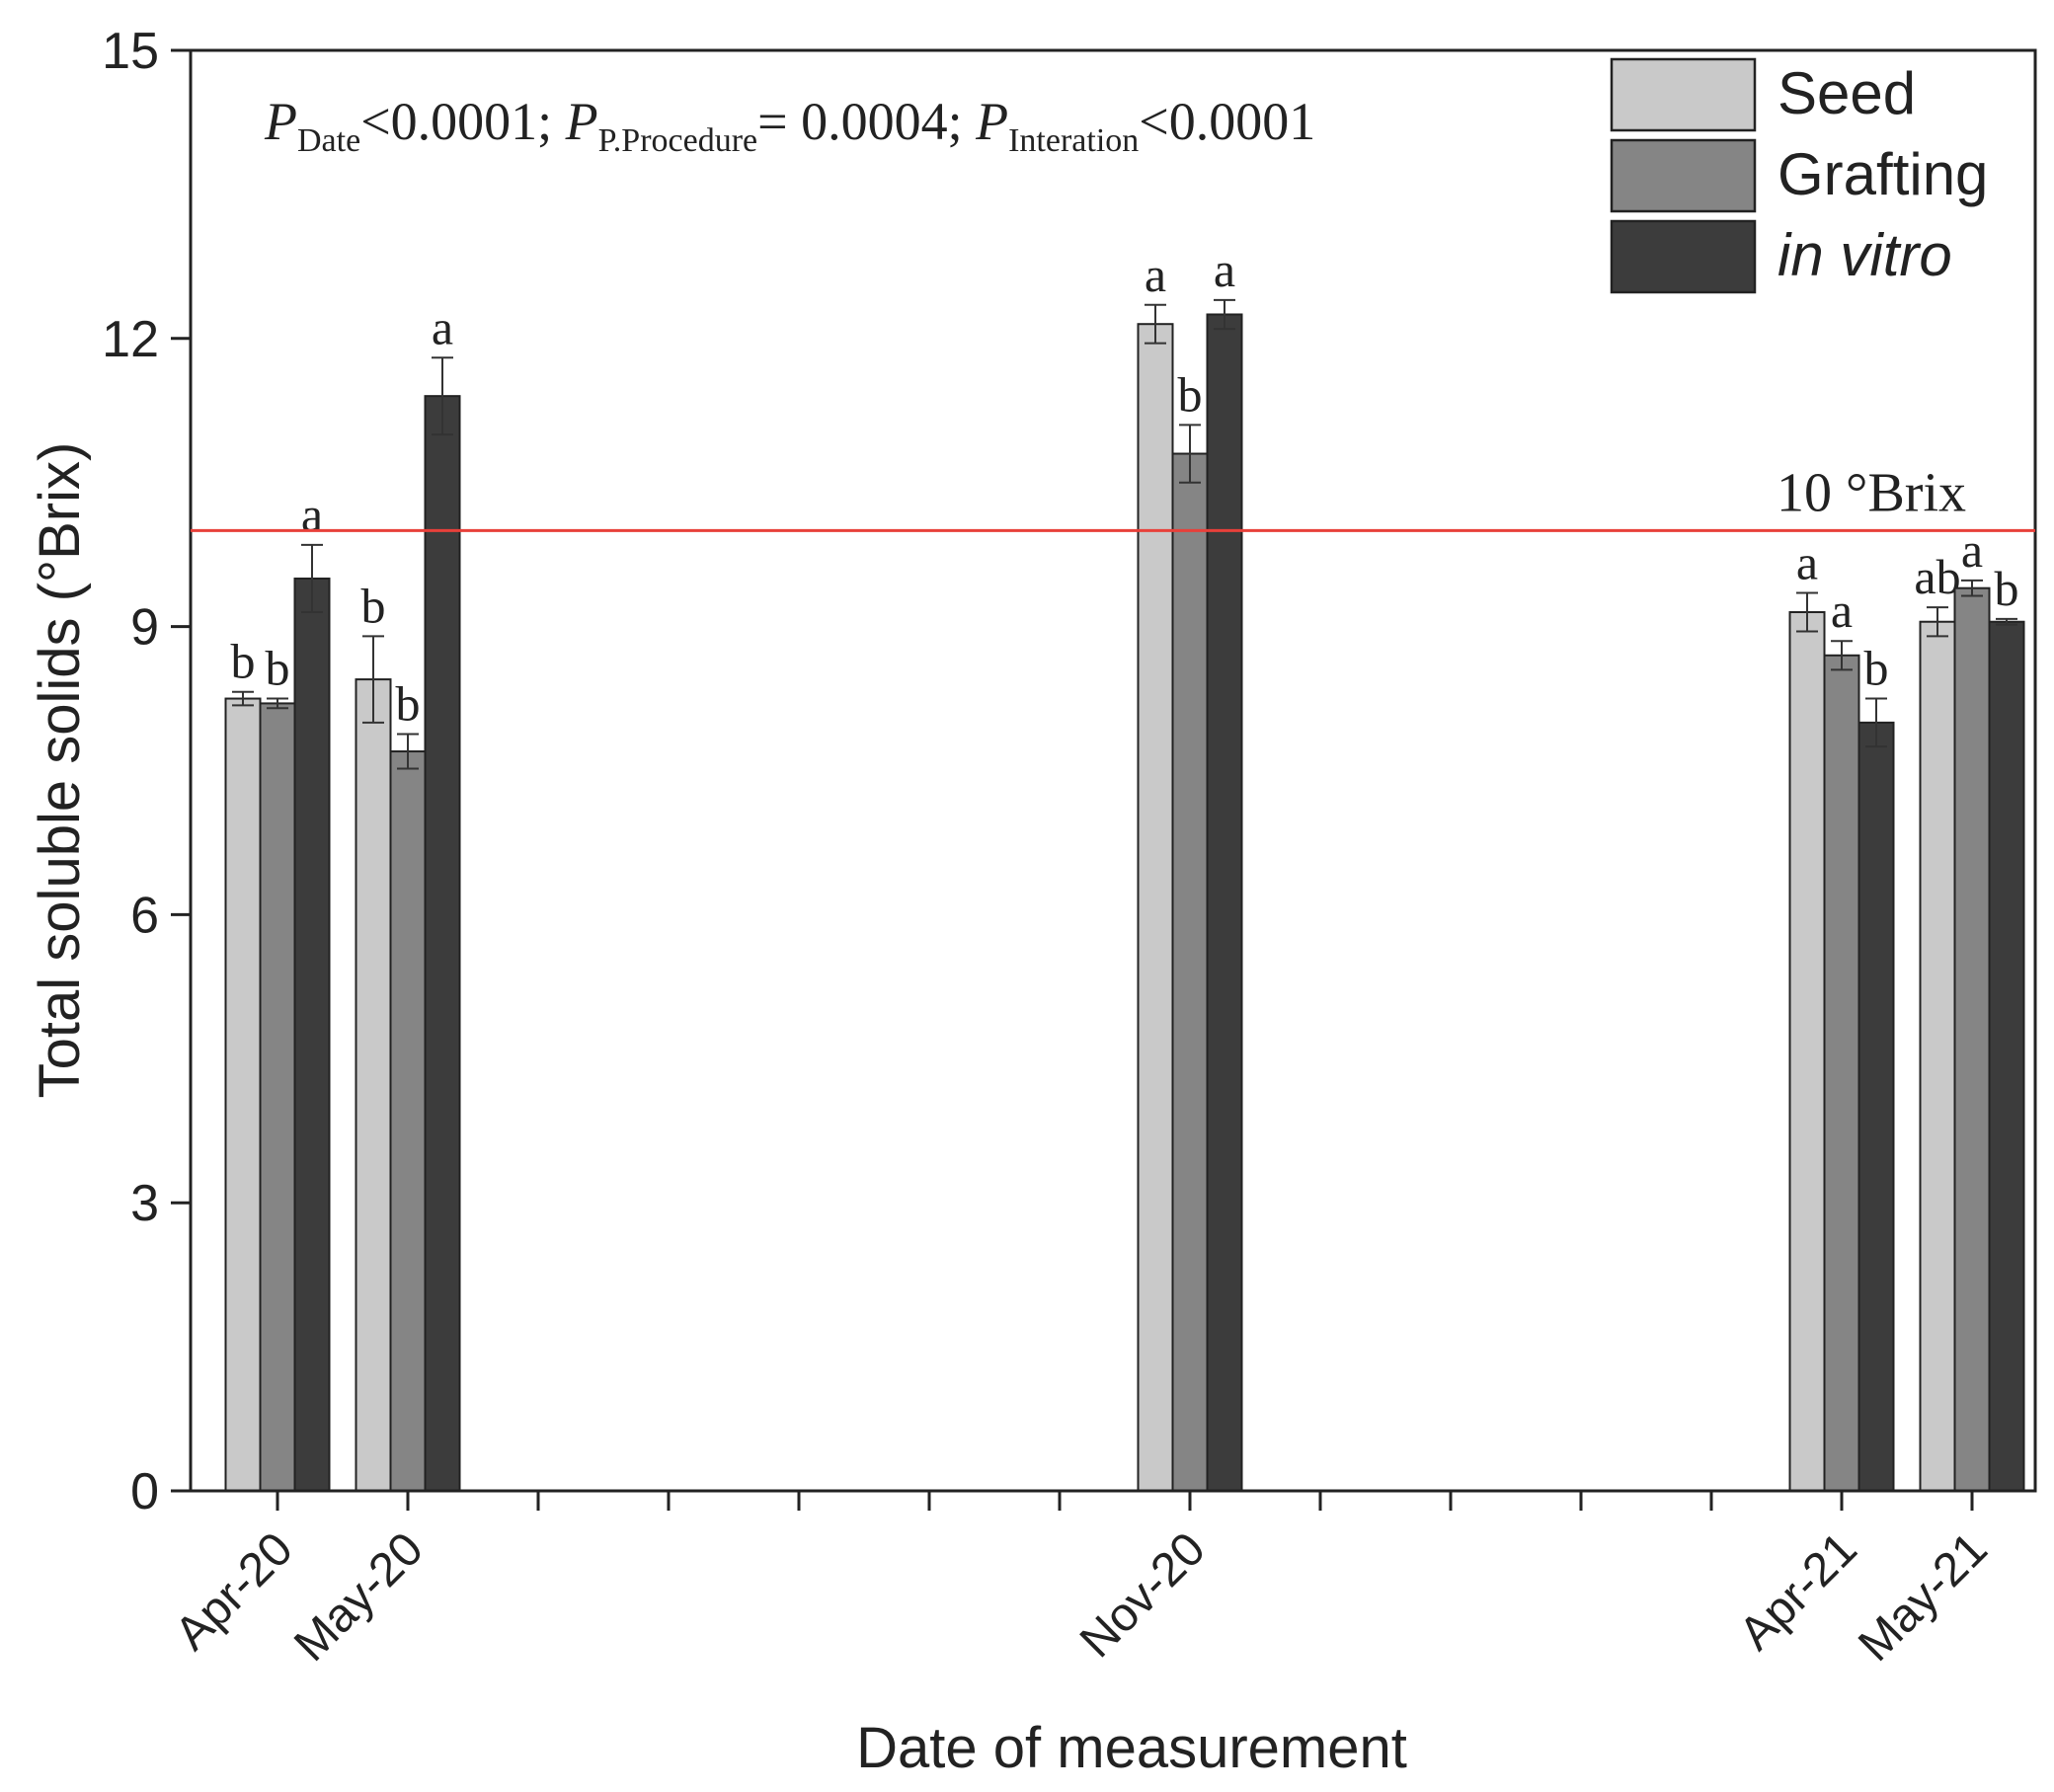 This screenshot has height=1792, width=2054. Describe the element at coordinates (60, 770) in the screenshot. I see `y-axis-title: Total soluble solids (°Brix)` at that location.